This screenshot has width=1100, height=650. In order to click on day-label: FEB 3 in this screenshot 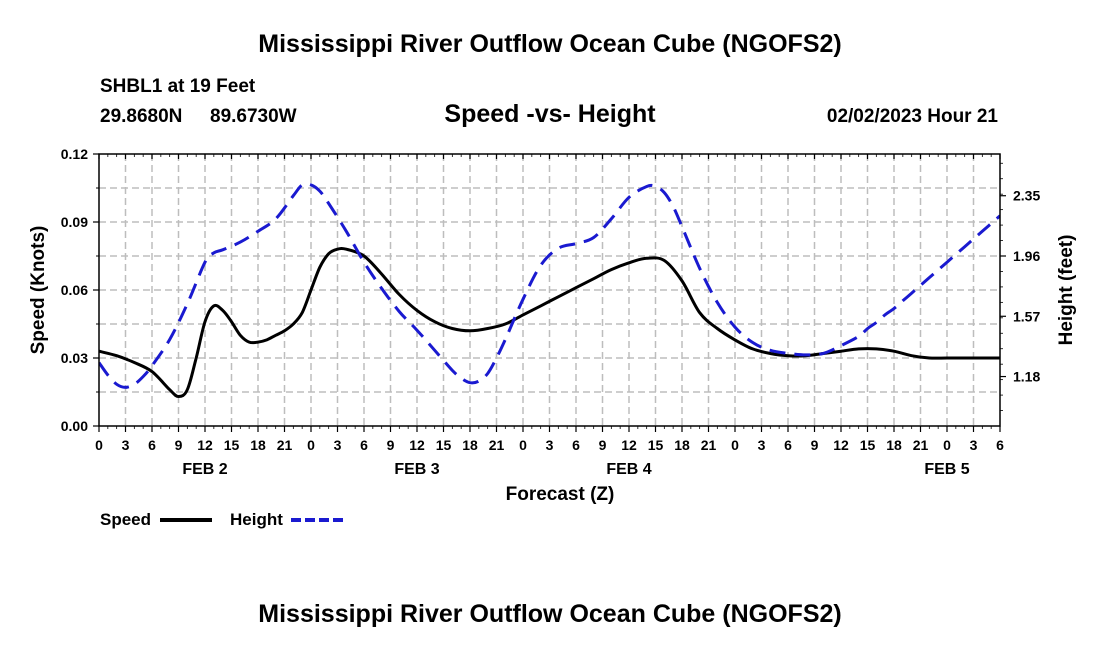, I will do `click(416, 469)`.